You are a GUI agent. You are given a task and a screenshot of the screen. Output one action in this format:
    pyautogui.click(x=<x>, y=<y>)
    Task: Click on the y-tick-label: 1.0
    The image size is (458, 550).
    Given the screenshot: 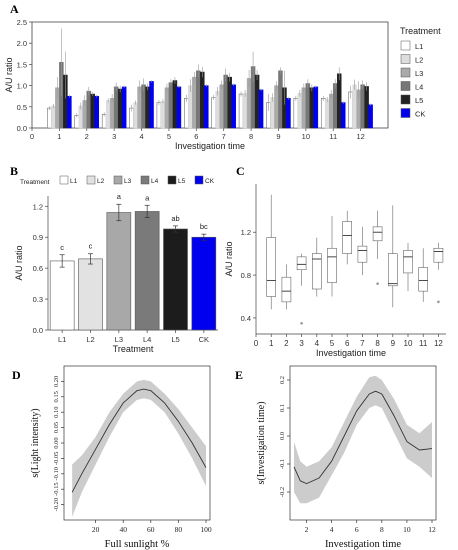 What is the action you would take?
    pyautogui.click(x=22, y=86)
    